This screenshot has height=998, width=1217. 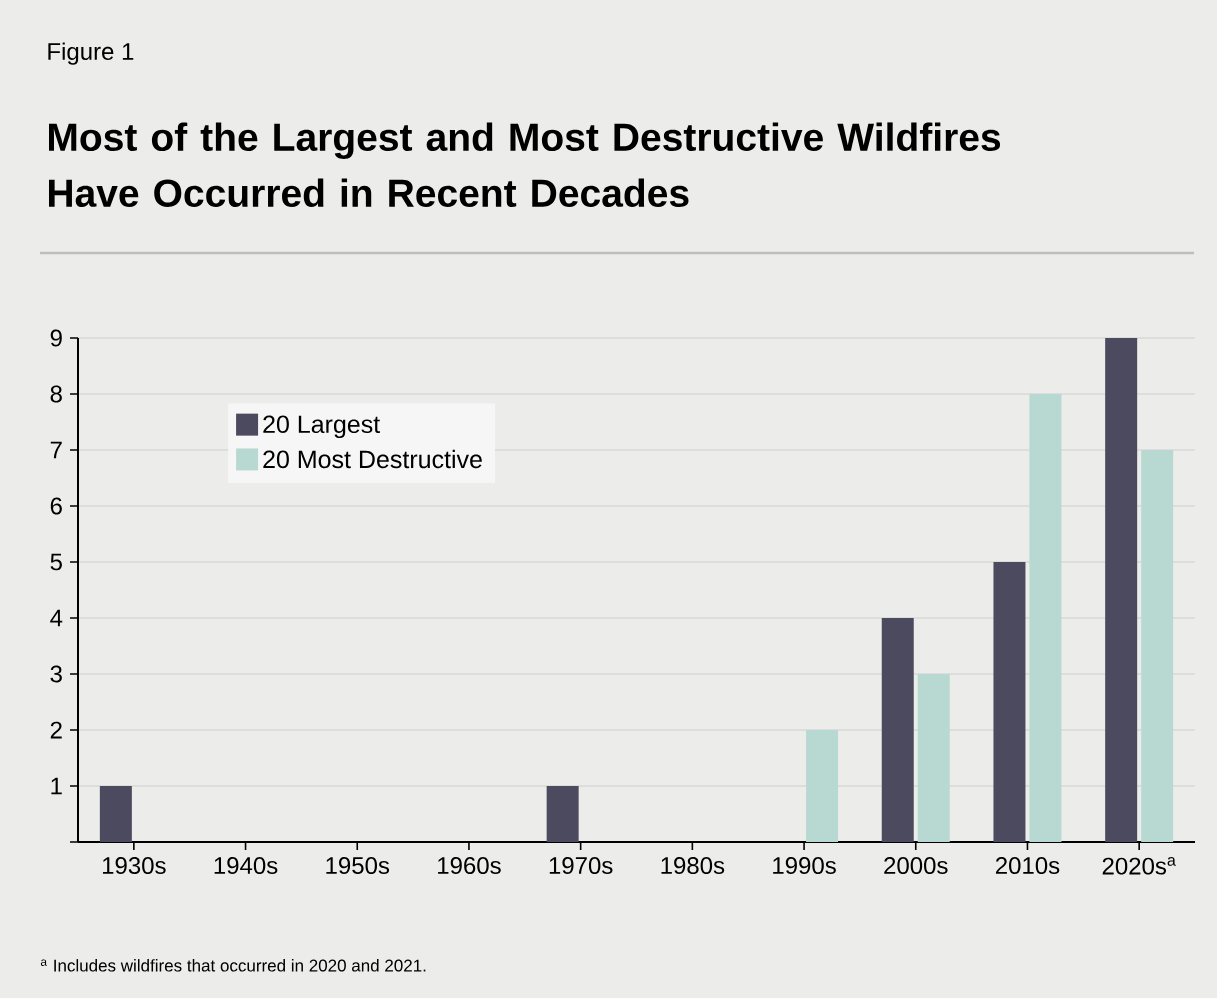 What do you see at coordinates (1139, 866) in the screenshot?
I see `x-tick-label: 2020s$^{a}$` at bounding box center [1139, 866].